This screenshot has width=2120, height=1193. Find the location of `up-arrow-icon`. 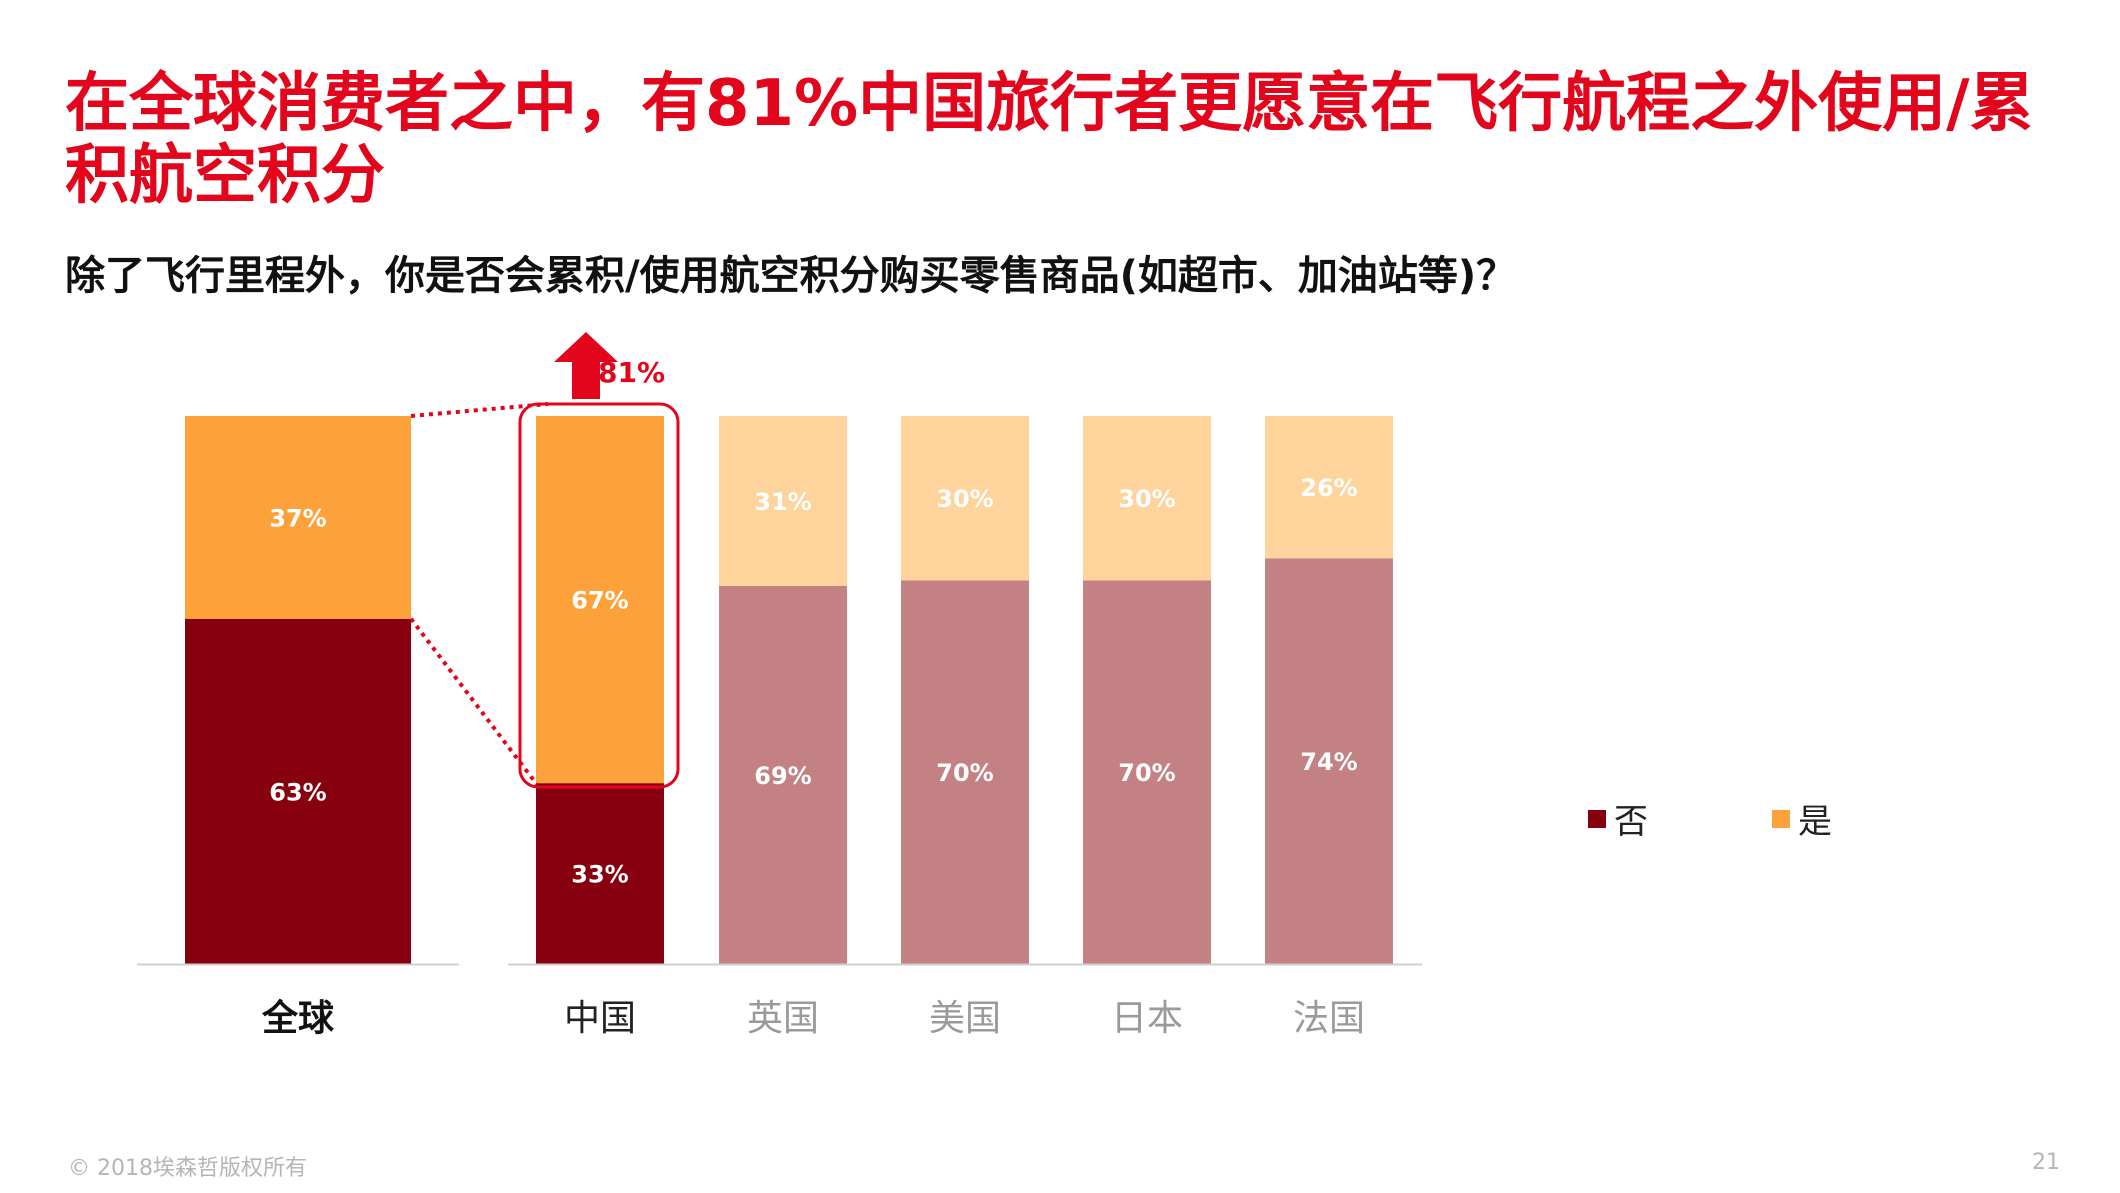

up-arrow-icon is located at coordinates (586, 365).